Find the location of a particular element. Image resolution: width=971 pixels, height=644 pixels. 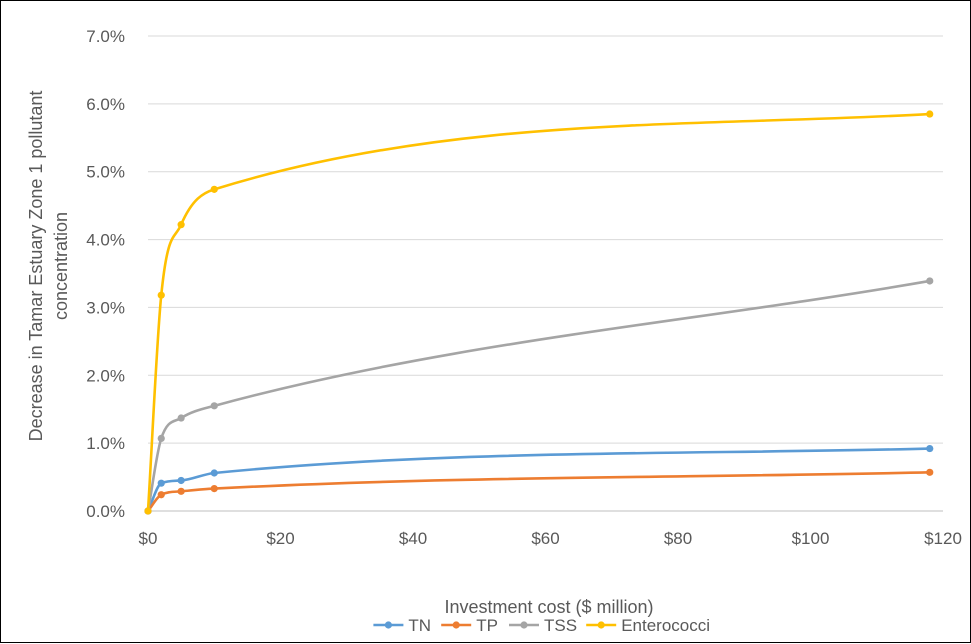

x-tick-label: $80 is located at coordinates (678, 538).